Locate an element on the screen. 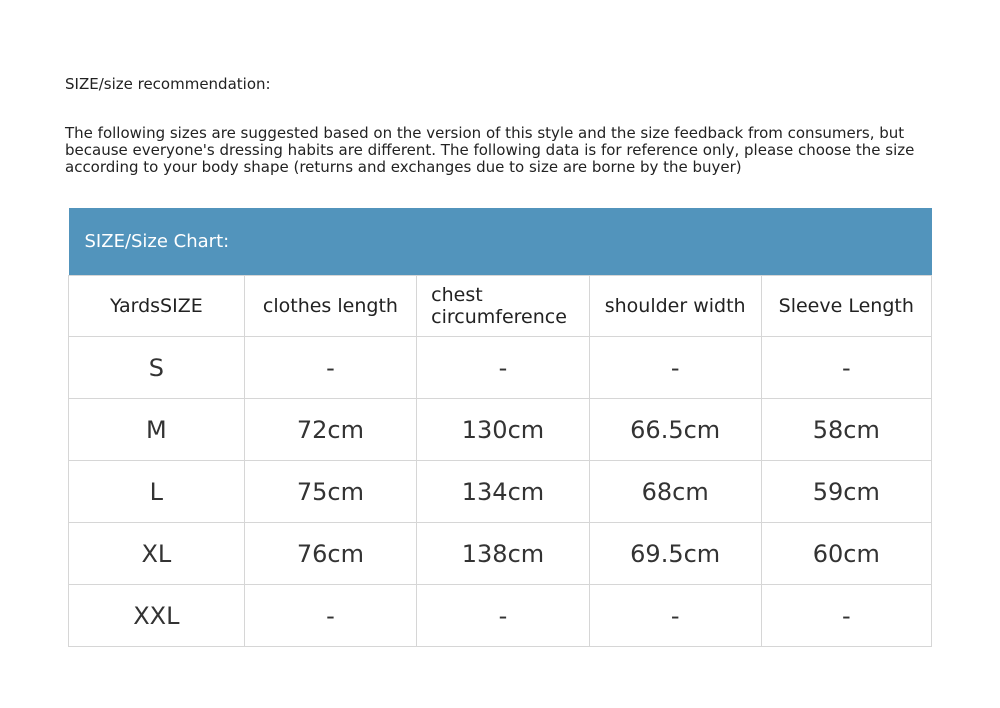  banner-title: SIZE/Size Chart: is located at coordinates (500, 242).